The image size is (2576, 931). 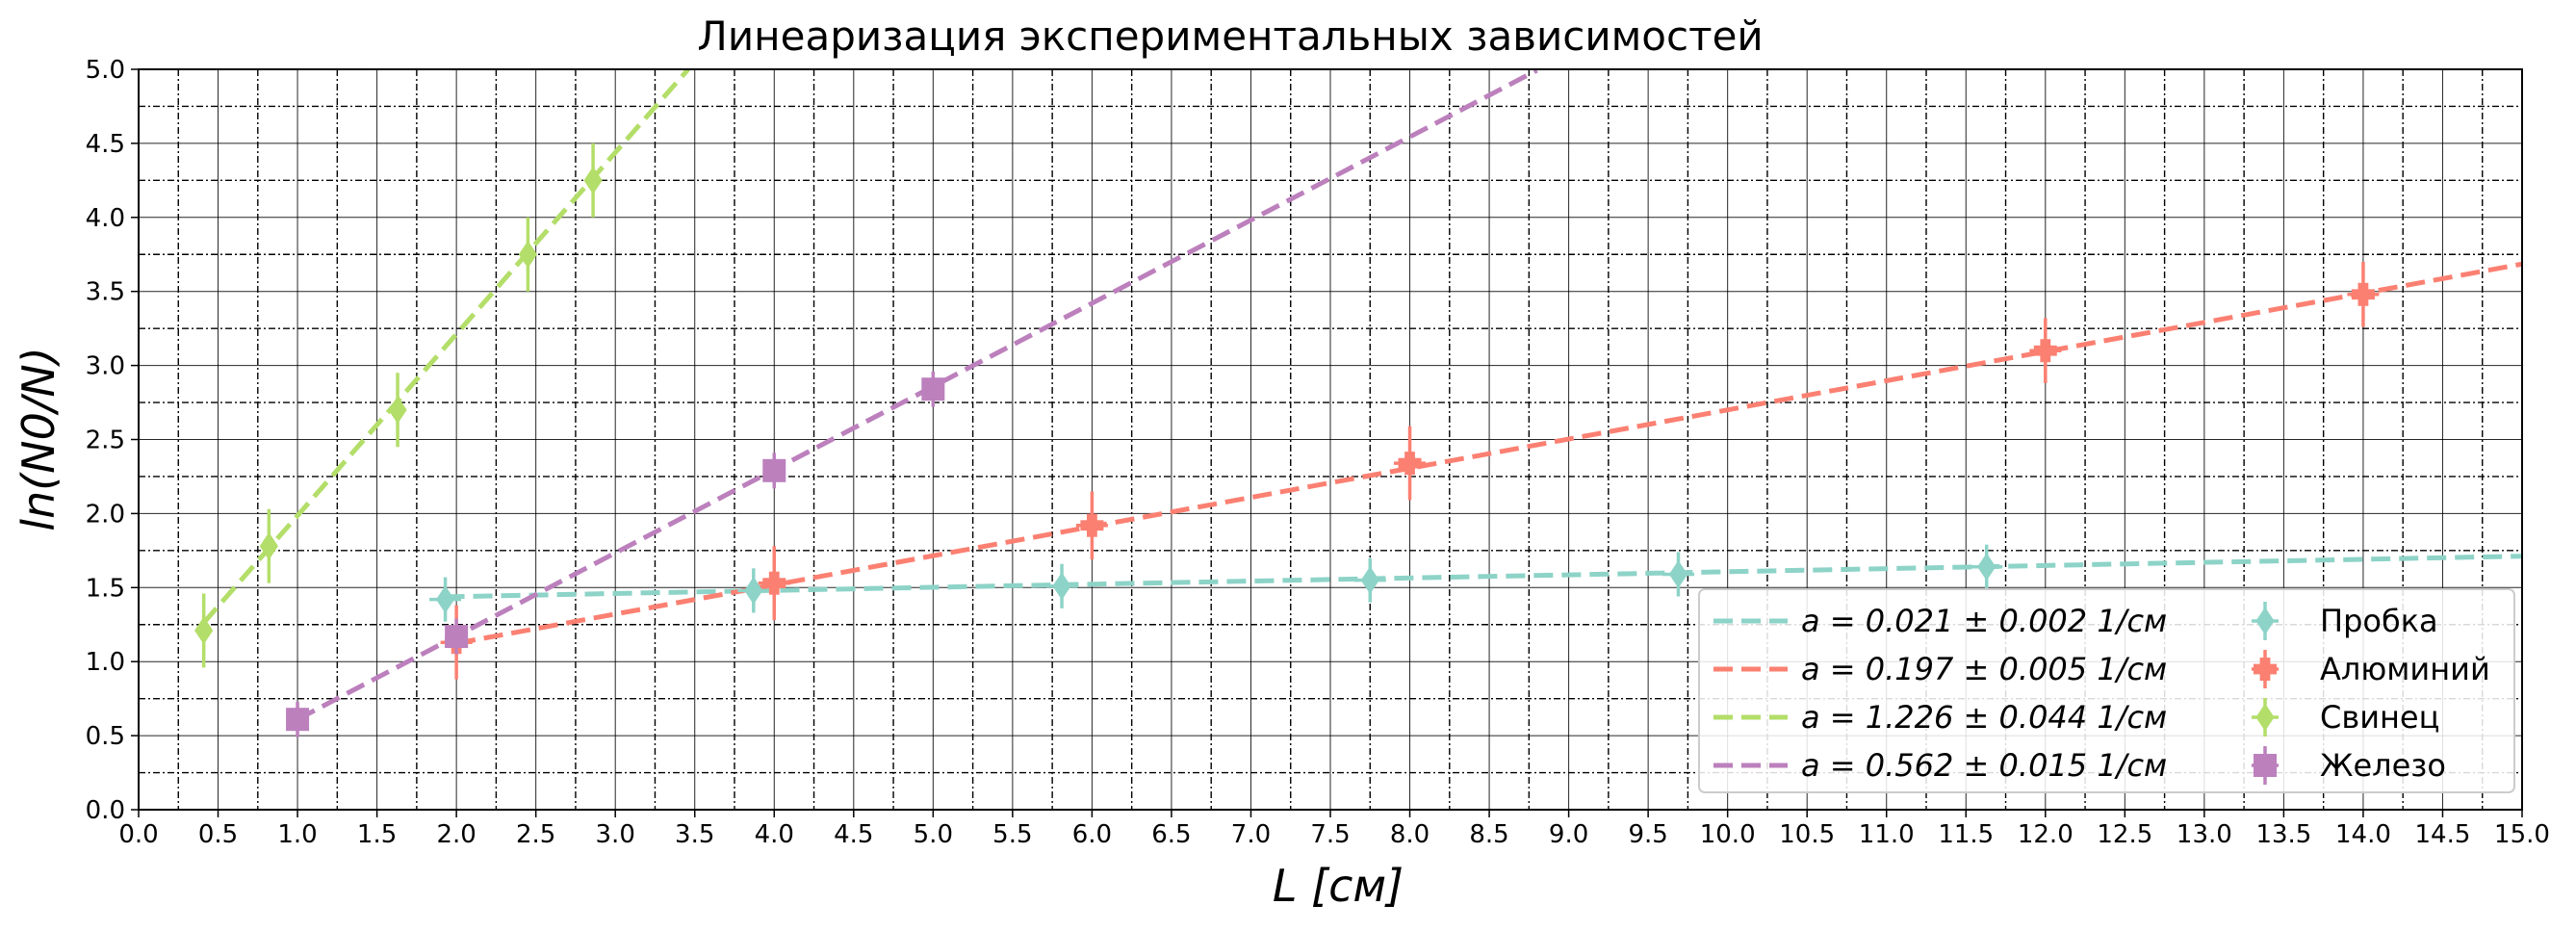 I want to click on x-tick-label: 4.0, so click(x=775, y=834).